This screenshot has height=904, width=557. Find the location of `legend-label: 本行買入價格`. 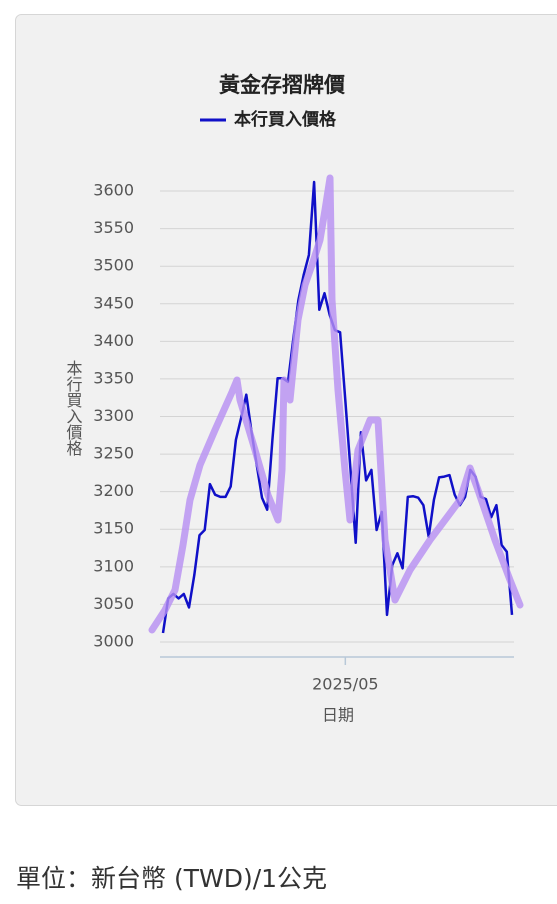

legend-label: 本行買入價格 is located at coordinates (285, 119).